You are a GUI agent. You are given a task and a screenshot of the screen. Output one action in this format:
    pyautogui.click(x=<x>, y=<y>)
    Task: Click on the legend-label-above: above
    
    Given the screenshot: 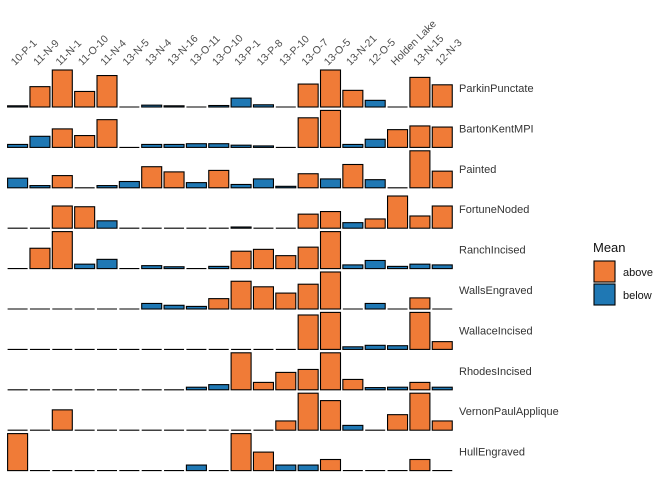 What is the action you would take?
    pyautogui.click(x=638, y=273)
    